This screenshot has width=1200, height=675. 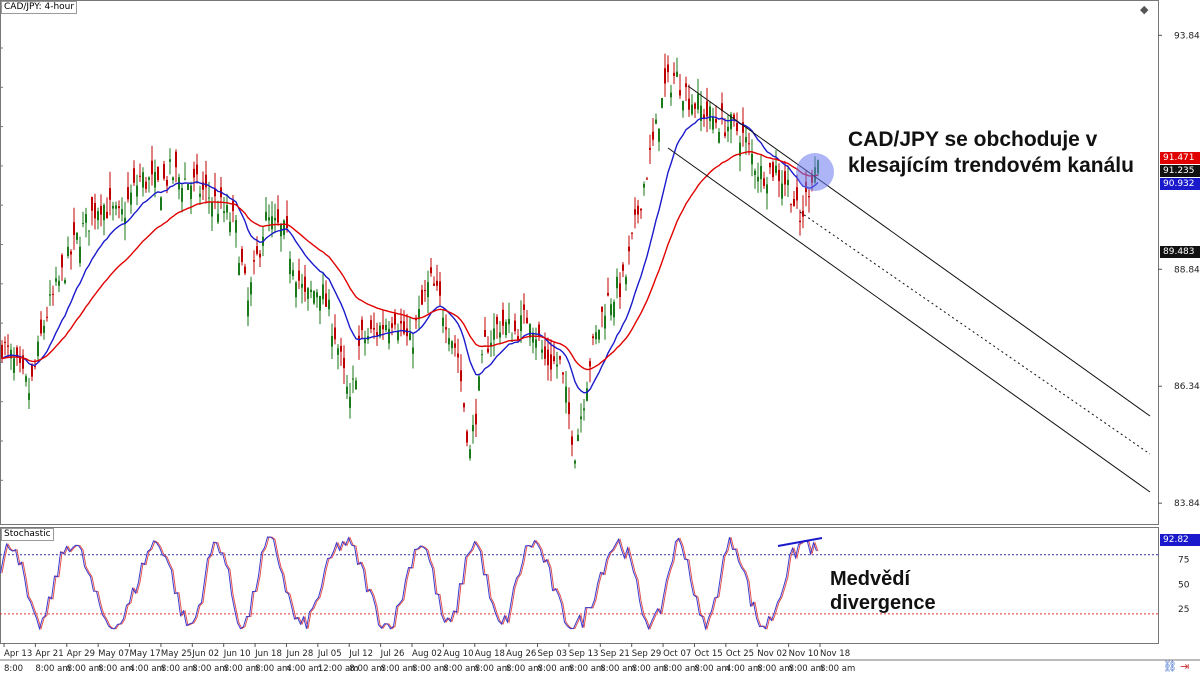 What do you see at coordinates (392, 654) in the screenshot?
I see `x-axis-date-label: Jul 26` at bounding box center [392, 654].